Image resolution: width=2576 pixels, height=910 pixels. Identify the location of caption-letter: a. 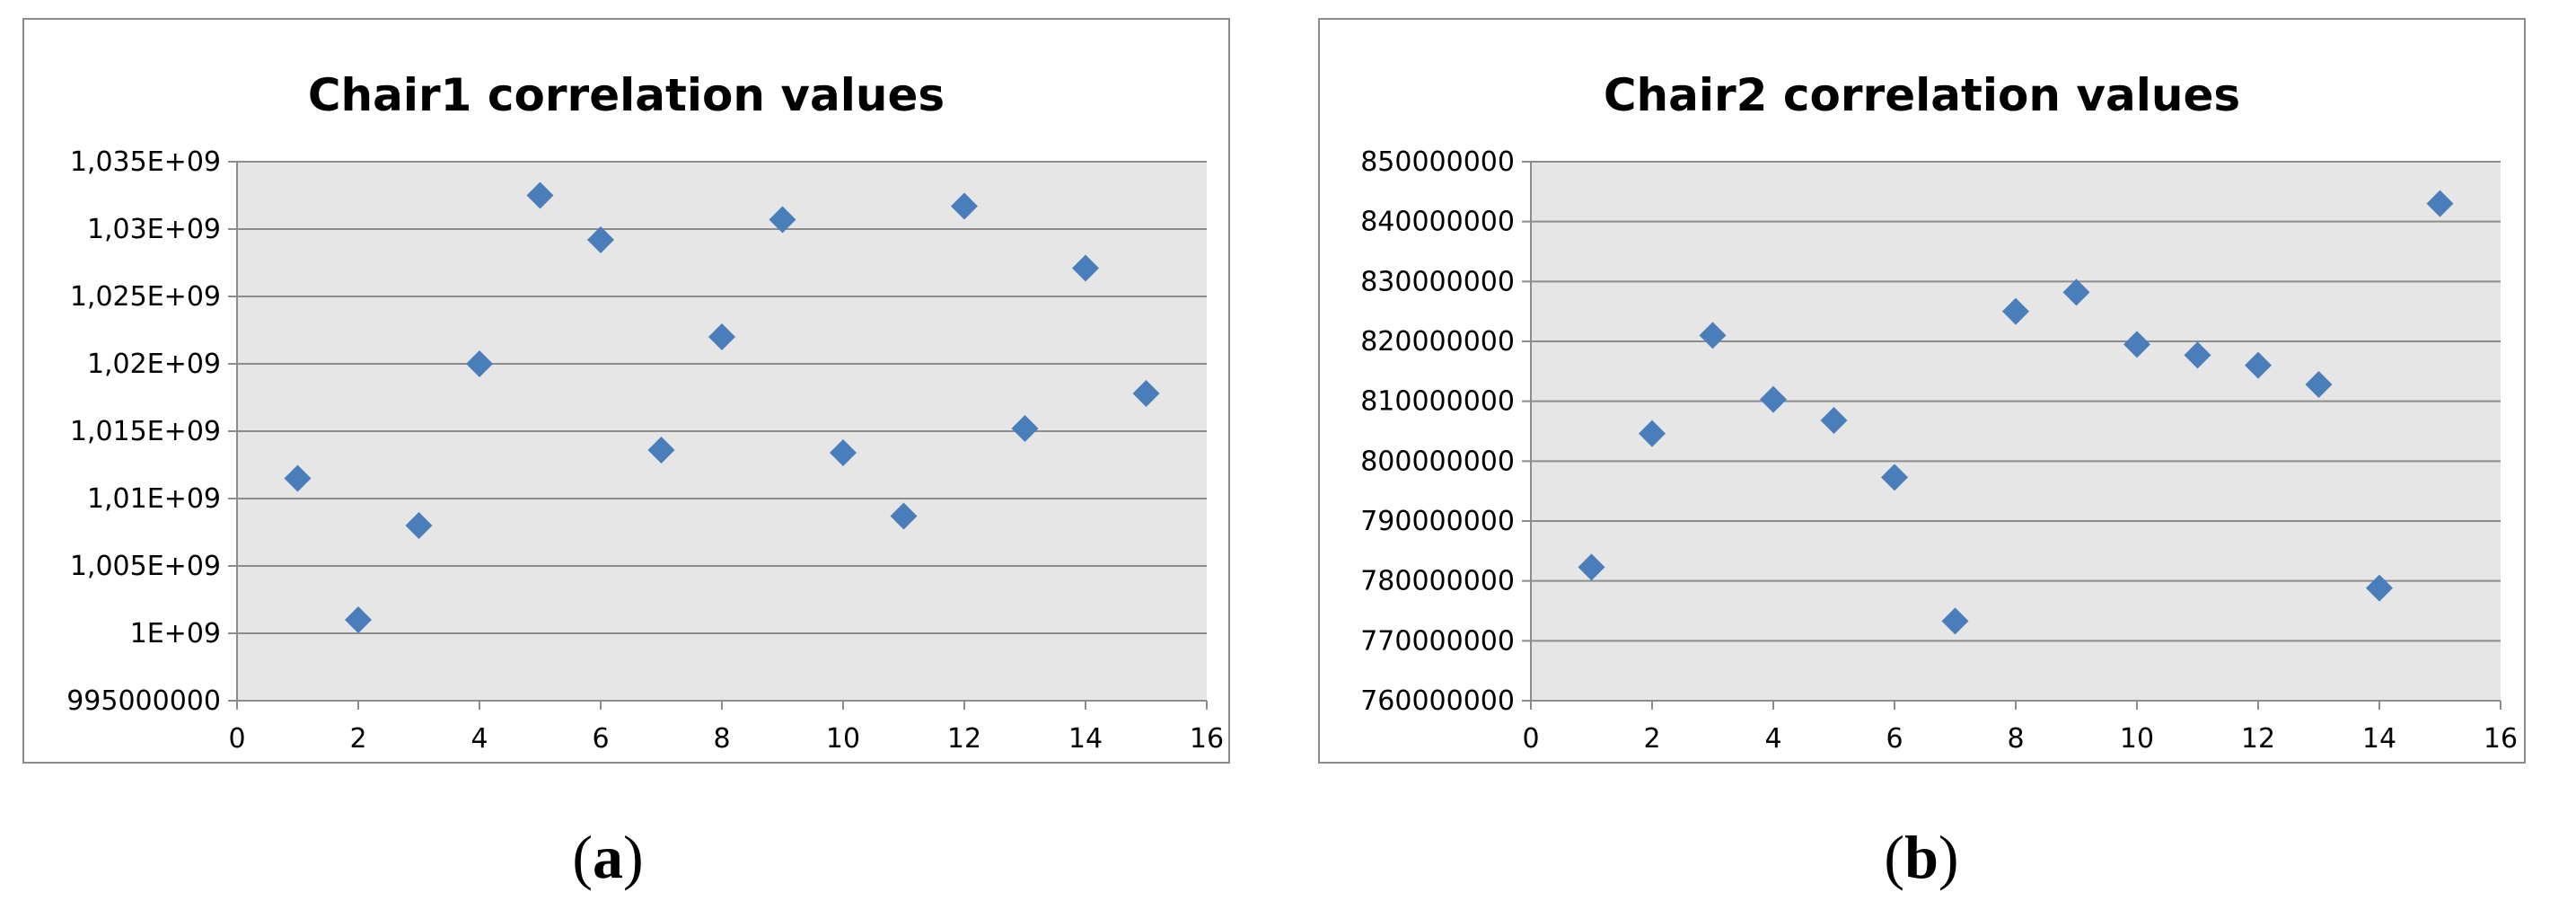
(608, 857).